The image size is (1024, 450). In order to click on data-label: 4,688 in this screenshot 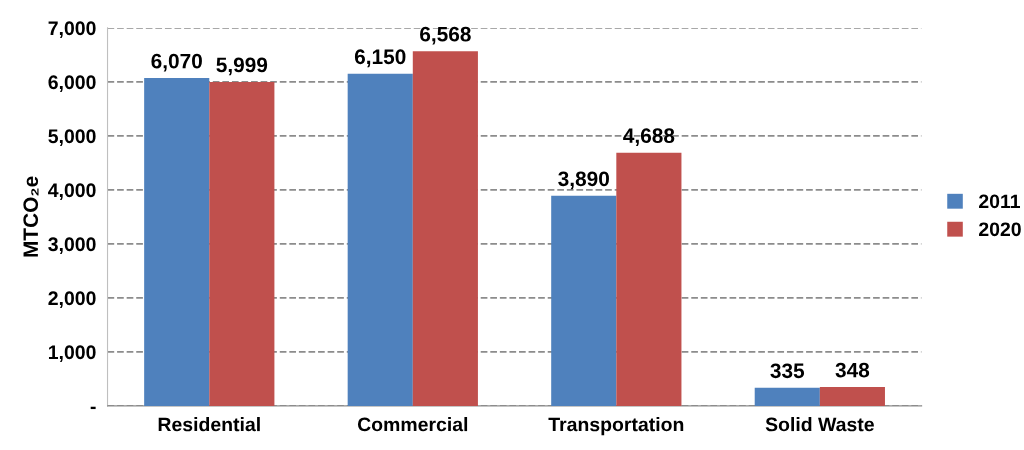, I will do `click(649, 137)`.